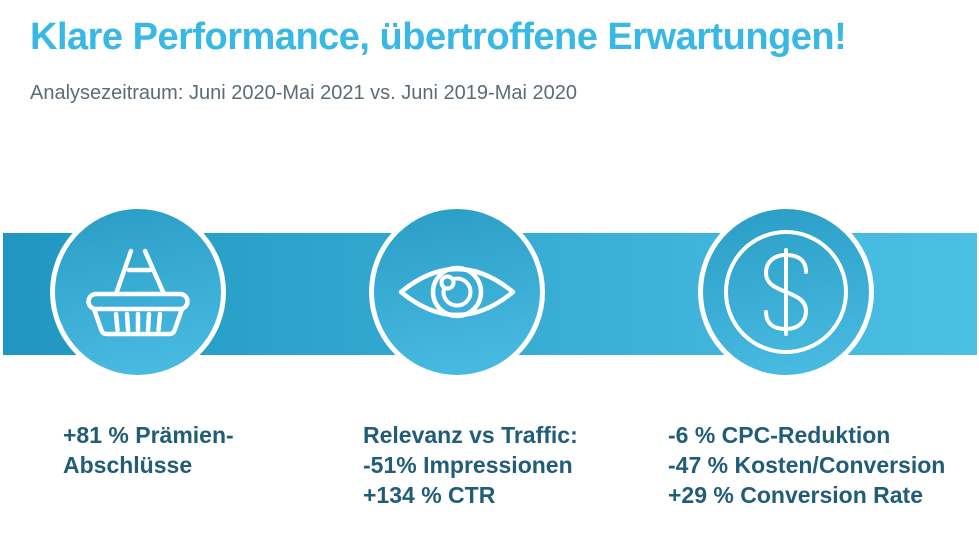  I want to click on eye-icon, so click(457, 292).